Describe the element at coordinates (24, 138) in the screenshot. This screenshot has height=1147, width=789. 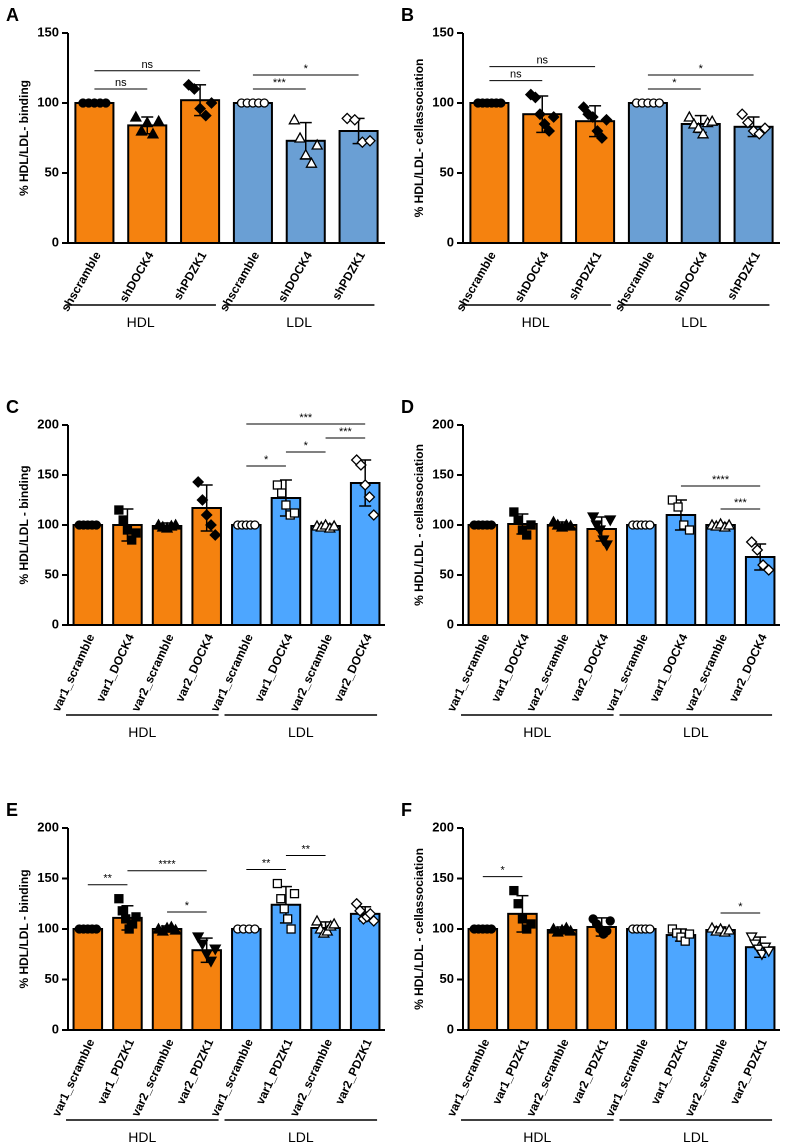
I see `y-axis-label: % HDL/LDL- binding` at that location.